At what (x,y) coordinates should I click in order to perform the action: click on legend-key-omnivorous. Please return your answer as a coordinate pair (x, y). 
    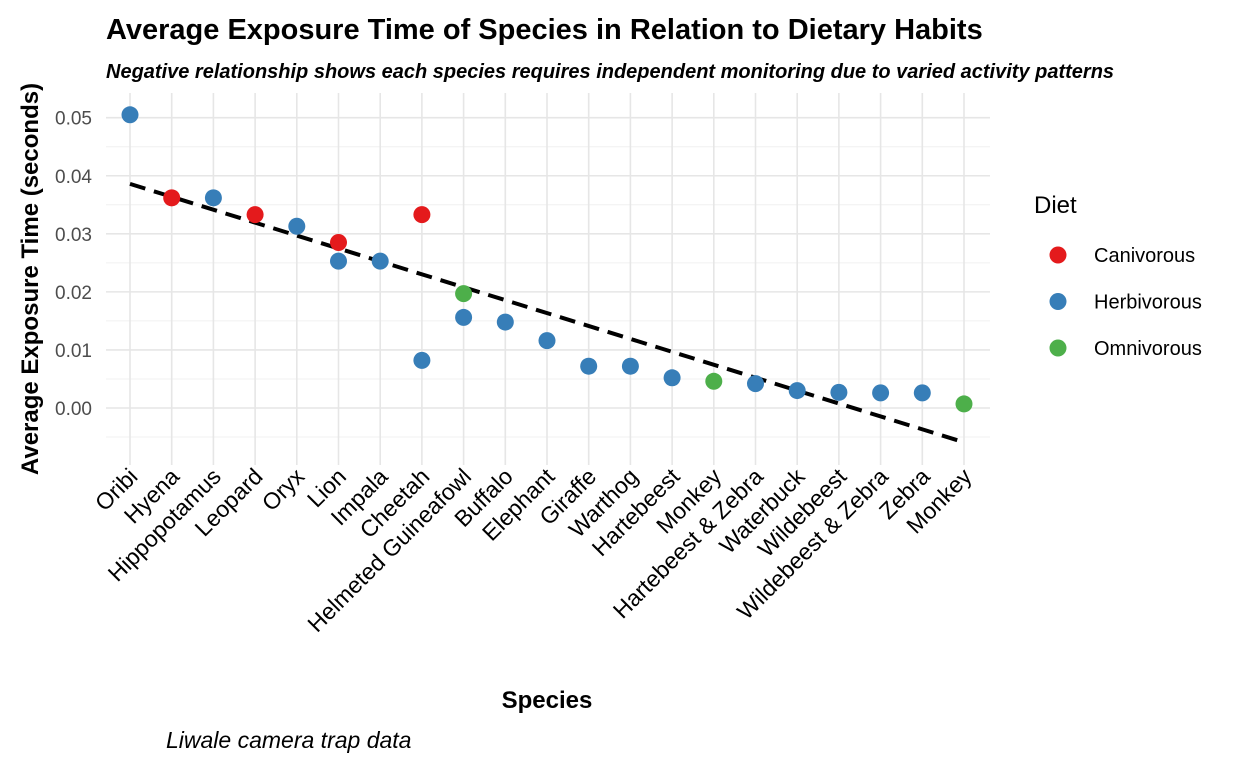
    Looking at the image, I should click on (1058, 348).